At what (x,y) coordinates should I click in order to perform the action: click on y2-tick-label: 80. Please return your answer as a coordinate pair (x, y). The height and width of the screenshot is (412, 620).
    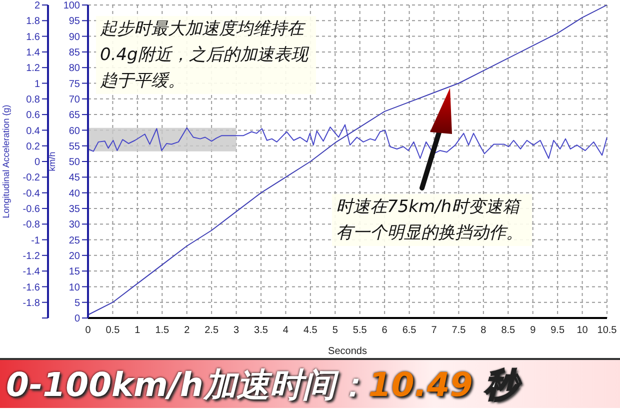
    Looking at the image, I should click on (74, 68).